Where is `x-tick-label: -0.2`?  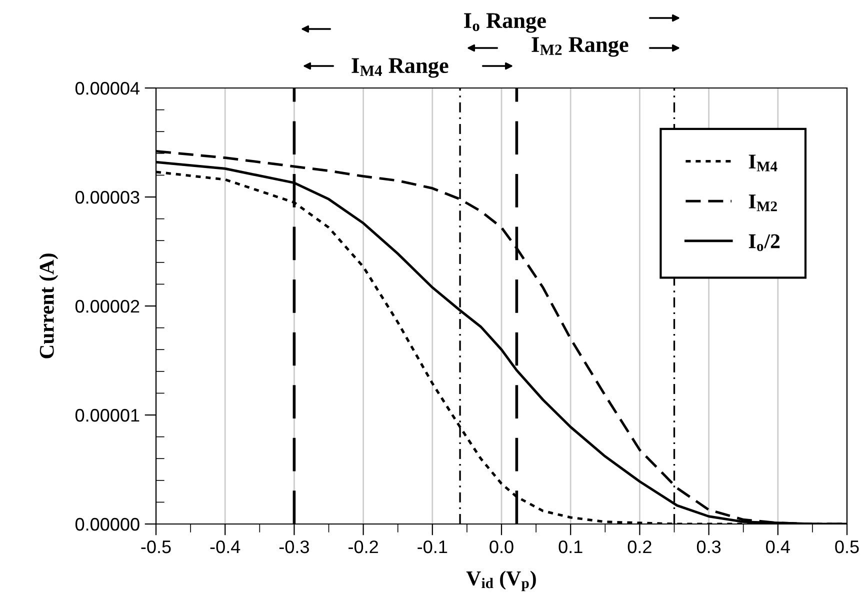 x-tick-label: -0.2 is located at coordinates (363, 547).